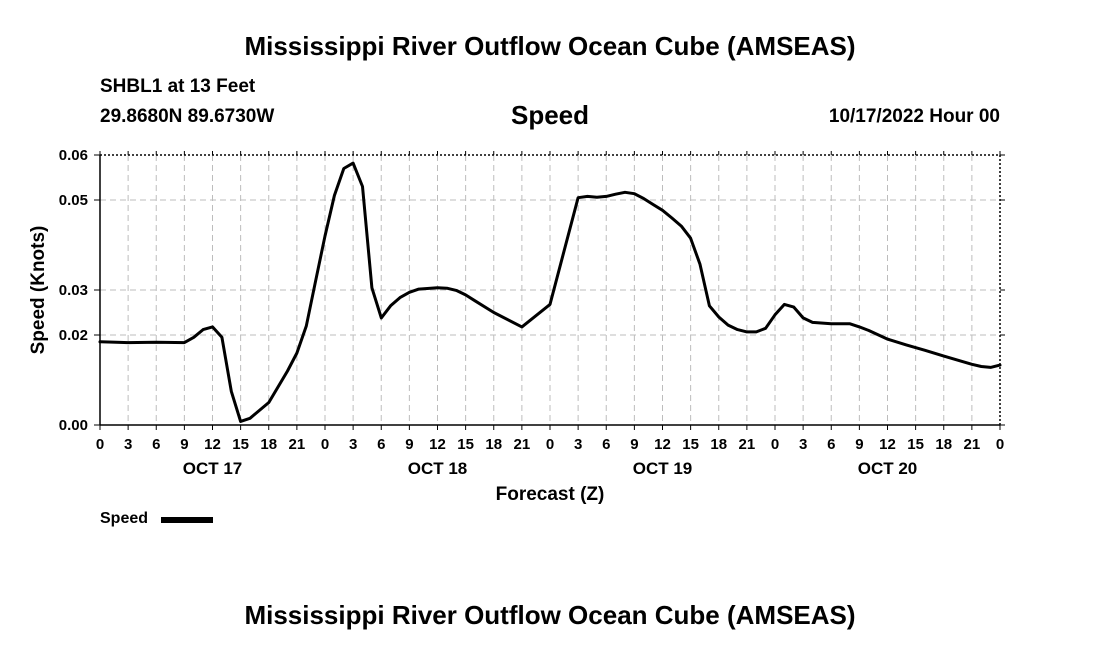  Describe the element at coordinates (213, 468) in the screenshot. I see `x-day-label: OCT 17` at that location.